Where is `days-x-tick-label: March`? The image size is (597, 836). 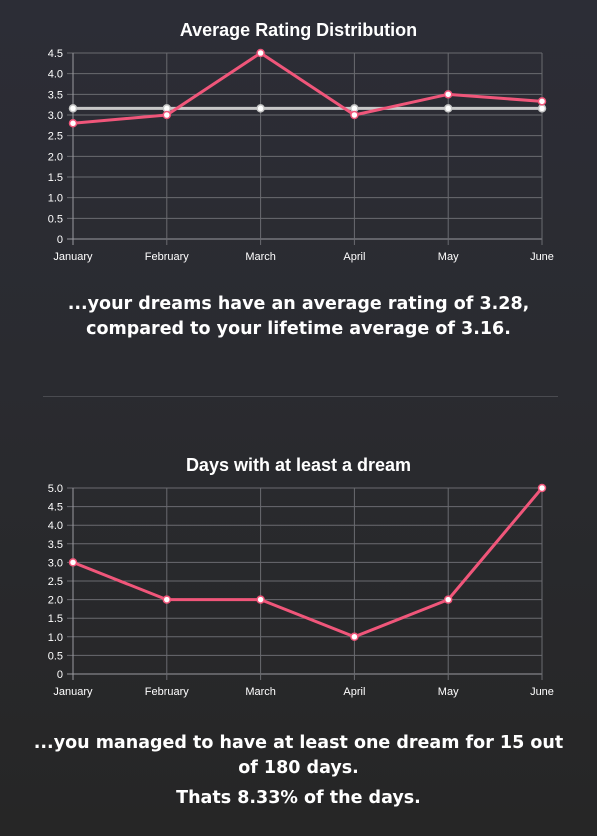
days-x-tick-label: March is located at coordinates (260, 692).